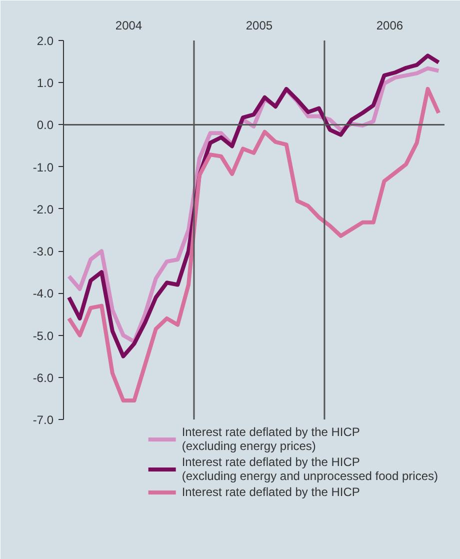  Describe the element at coordinates (128, 25) in the screenshot. I see `x-tick-label: 2004` at that location.